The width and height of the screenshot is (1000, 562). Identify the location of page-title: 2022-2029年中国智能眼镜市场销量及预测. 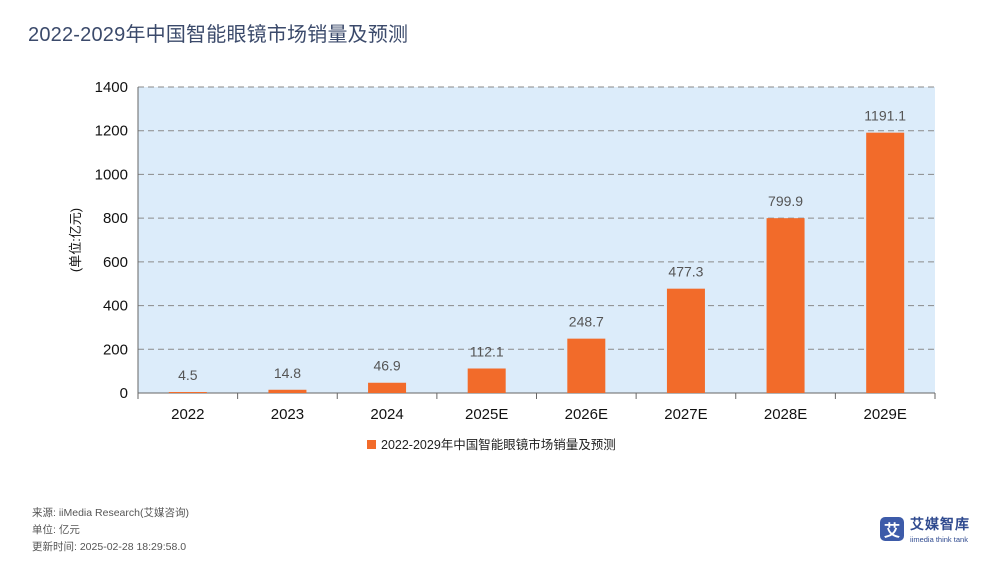
(218, 35).